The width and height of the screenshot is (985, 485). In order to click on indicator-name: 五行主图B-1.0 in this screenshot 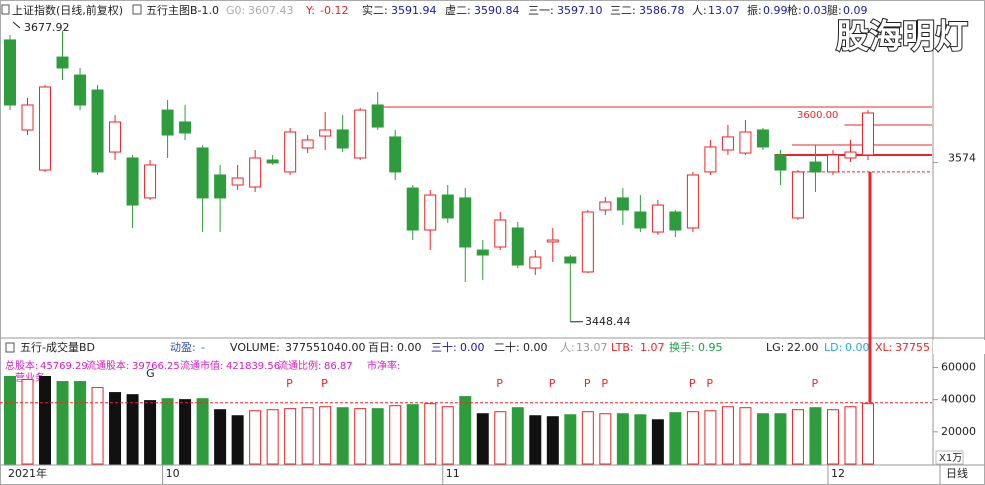, I will do `click(182, 10)`.